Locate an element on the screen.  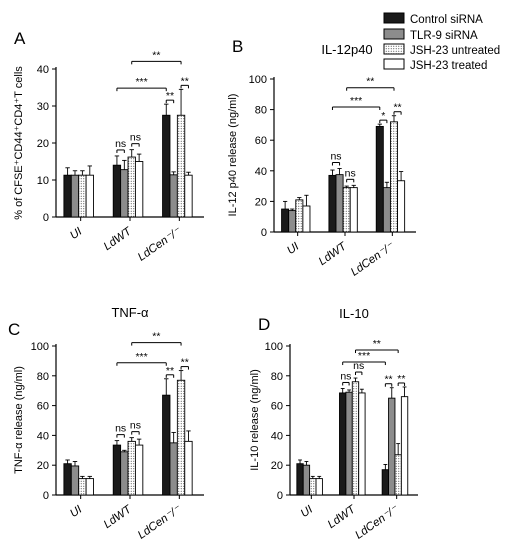
y-tick-label: 30 is located at coordinates (43, 107).